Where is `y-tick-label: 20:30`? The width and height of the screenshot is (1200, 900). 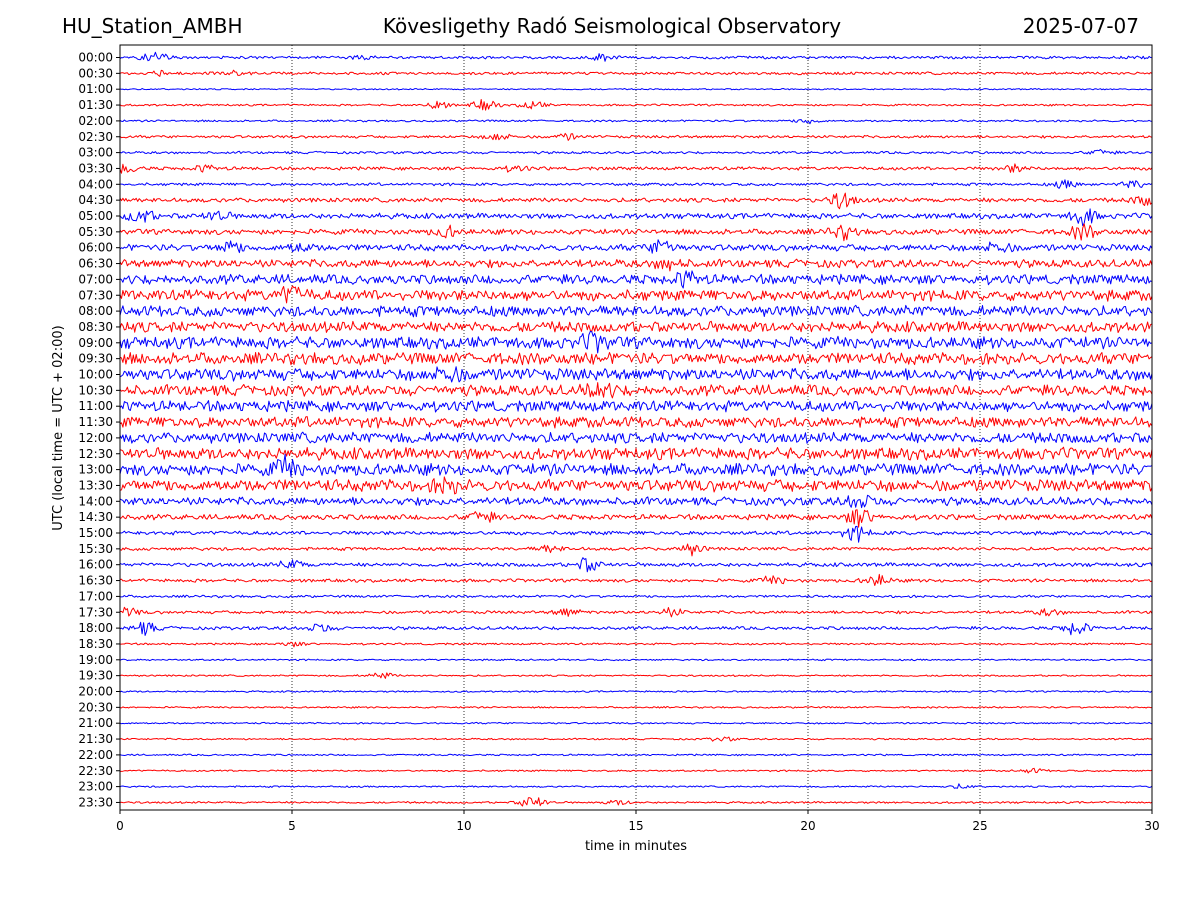 y-tick-label: 20:30 is located at coordinates (95, 707).